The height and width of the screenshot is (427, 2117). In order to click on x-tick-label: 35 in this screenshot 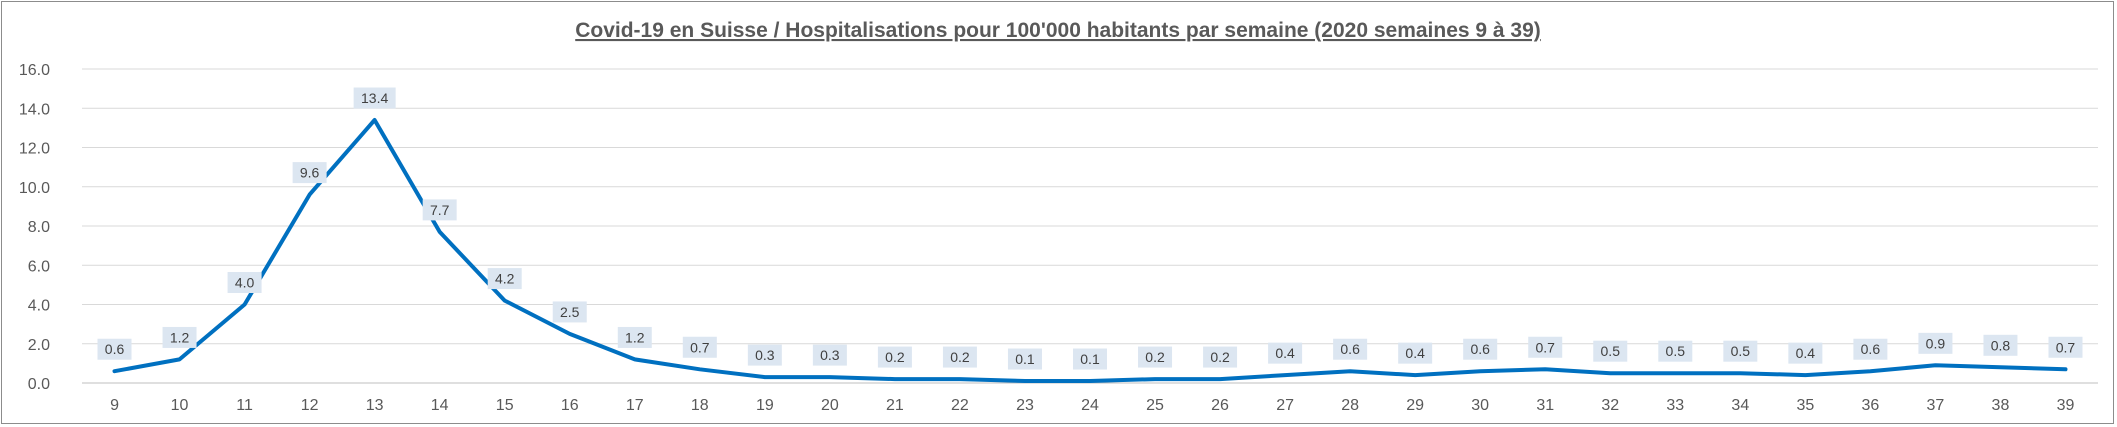, I will do `click(1805, 405)`.